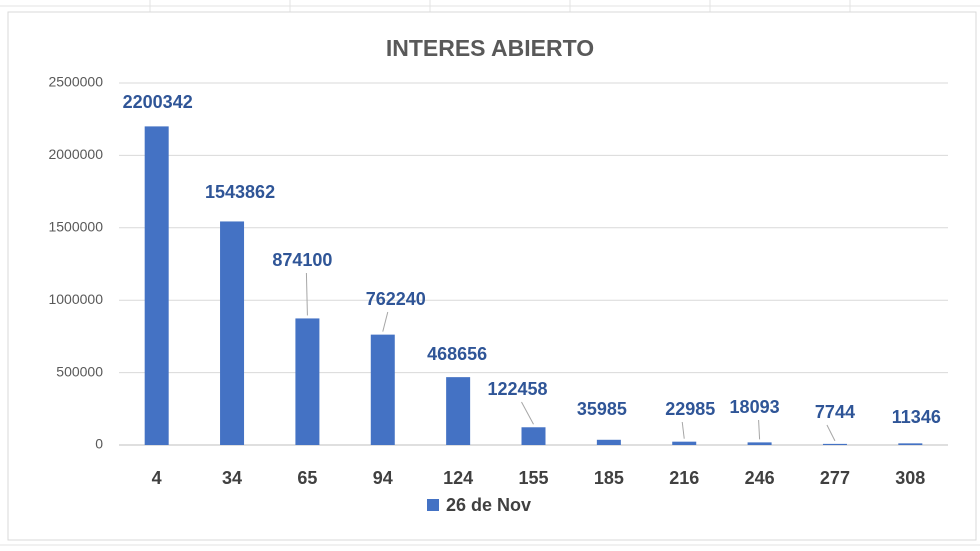 Image resolution: width=980 pixels, height=551 pixels. What do you see at coordinates (75, 154) in the screenshot?
I see `y-tick-label: 2000000` at bounding box center [75, 154].